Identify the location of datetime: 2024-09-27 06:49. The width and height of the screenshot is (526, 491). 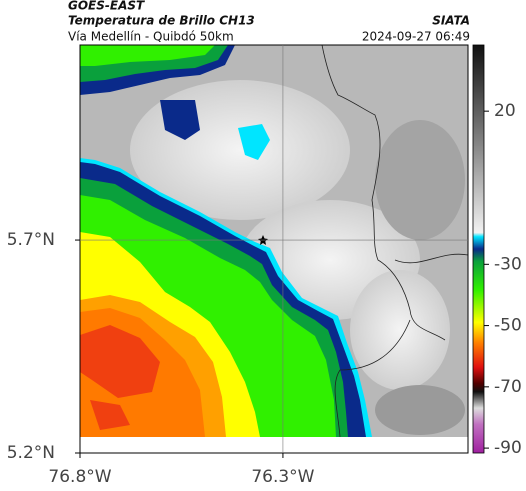
(416, 37).